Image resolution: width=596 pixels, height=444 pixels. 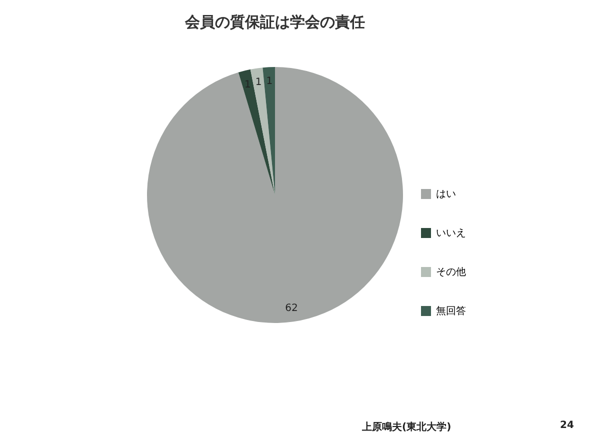 What do you see at coordinates (451, 272) in the screenshot?
I see `legend-label: その他` at bounding box center [451, 272].